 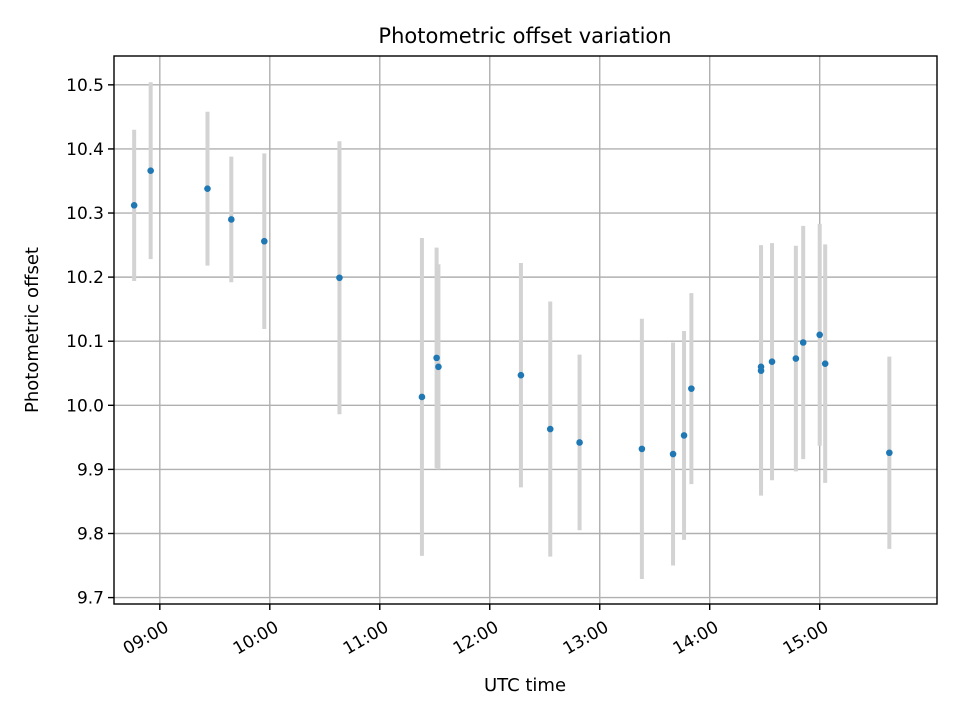 I want to click on chart-title: Photometric offset variation, so click(x=524, y=36).